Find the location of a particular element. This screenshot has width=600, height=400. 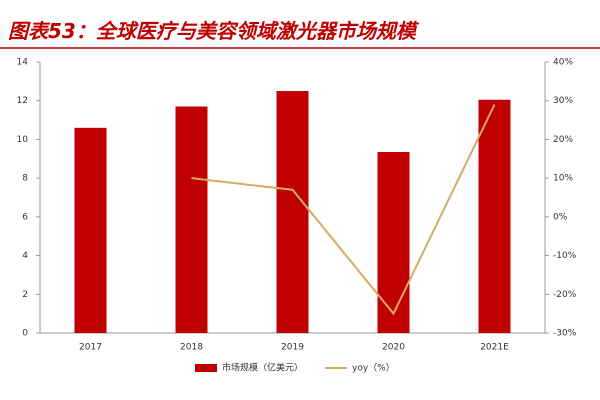

legend-label: yoy（%） is located at coordinates (373, 368).